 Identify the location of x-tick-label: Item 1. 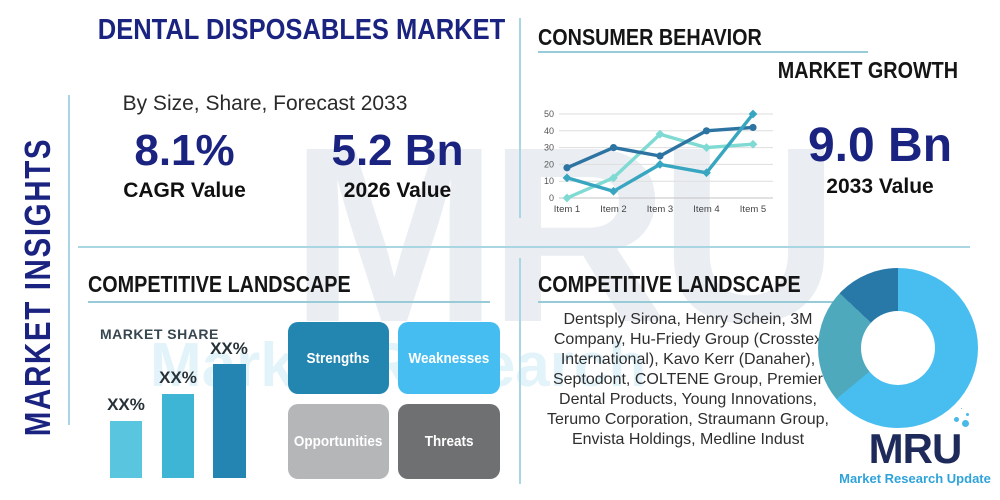
(567, 209).